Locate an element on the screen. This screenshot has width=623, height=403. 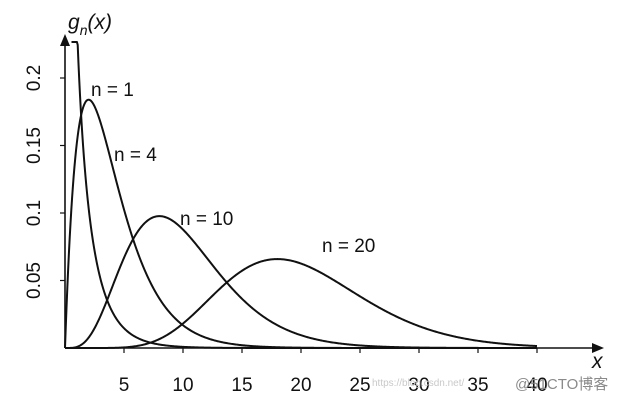
y-tick-label: 0.1 is located at coordinates (34, 213).